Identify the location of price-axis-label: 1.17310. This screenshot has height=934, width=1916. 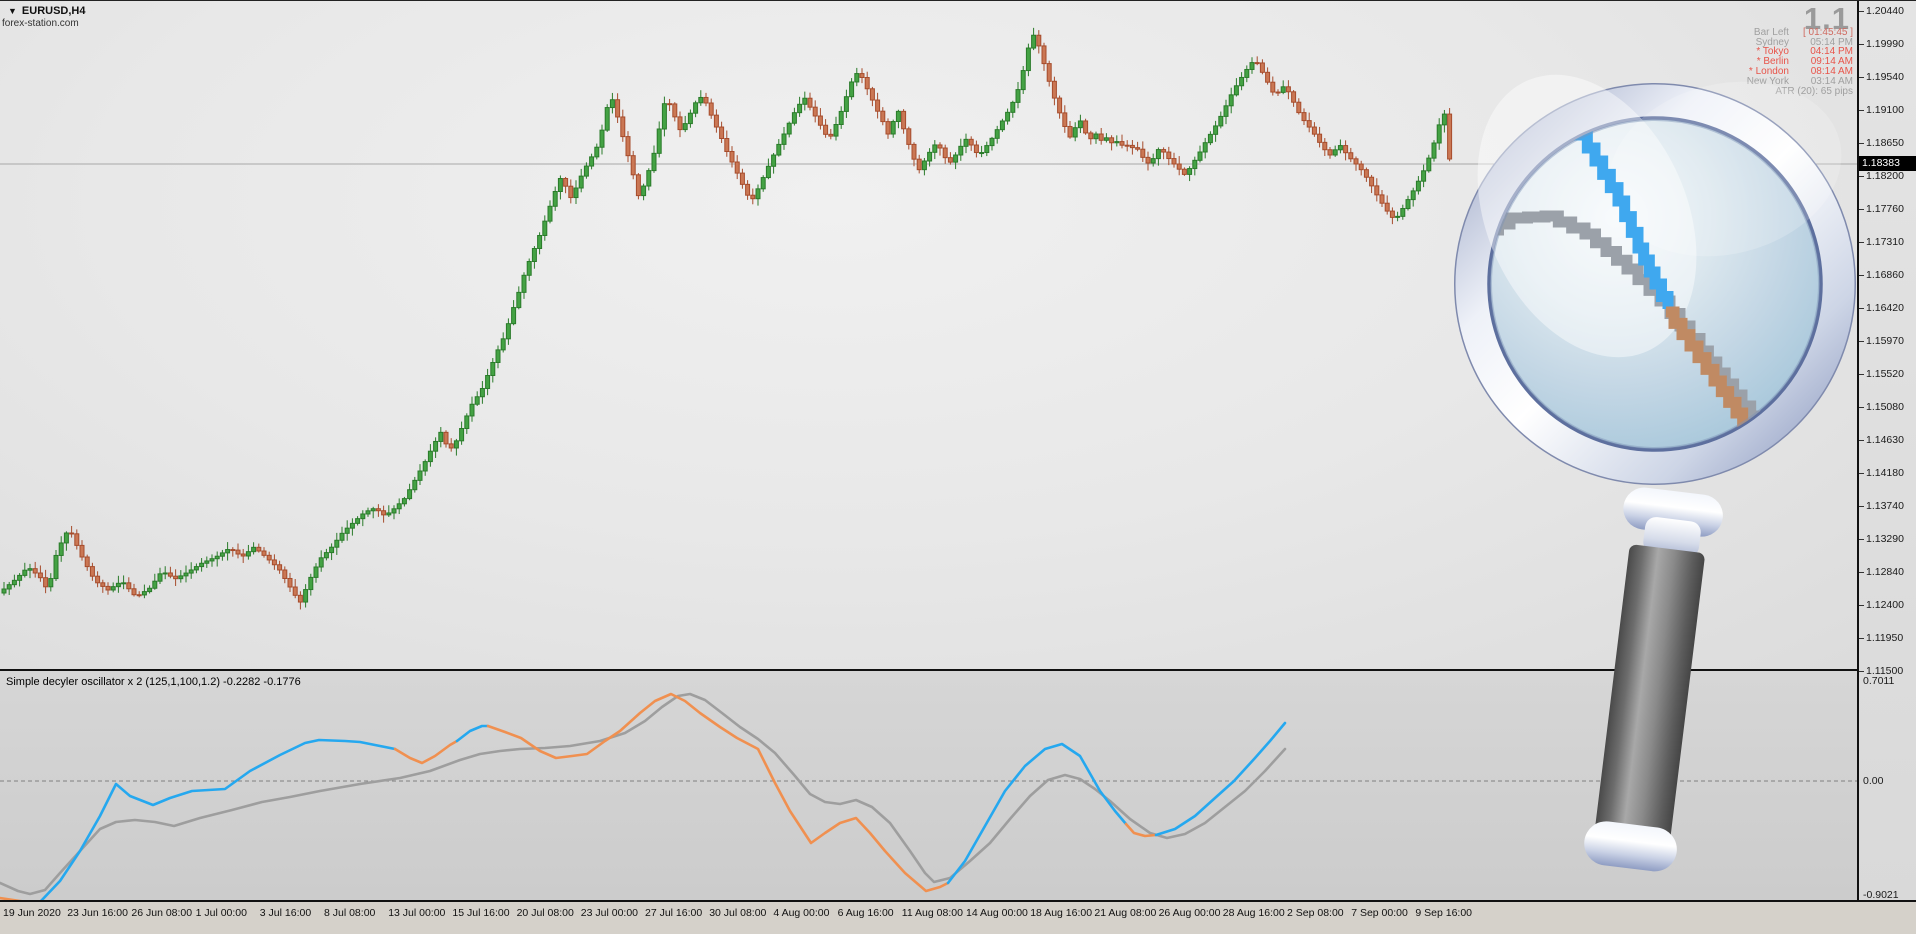
(1881, 242).